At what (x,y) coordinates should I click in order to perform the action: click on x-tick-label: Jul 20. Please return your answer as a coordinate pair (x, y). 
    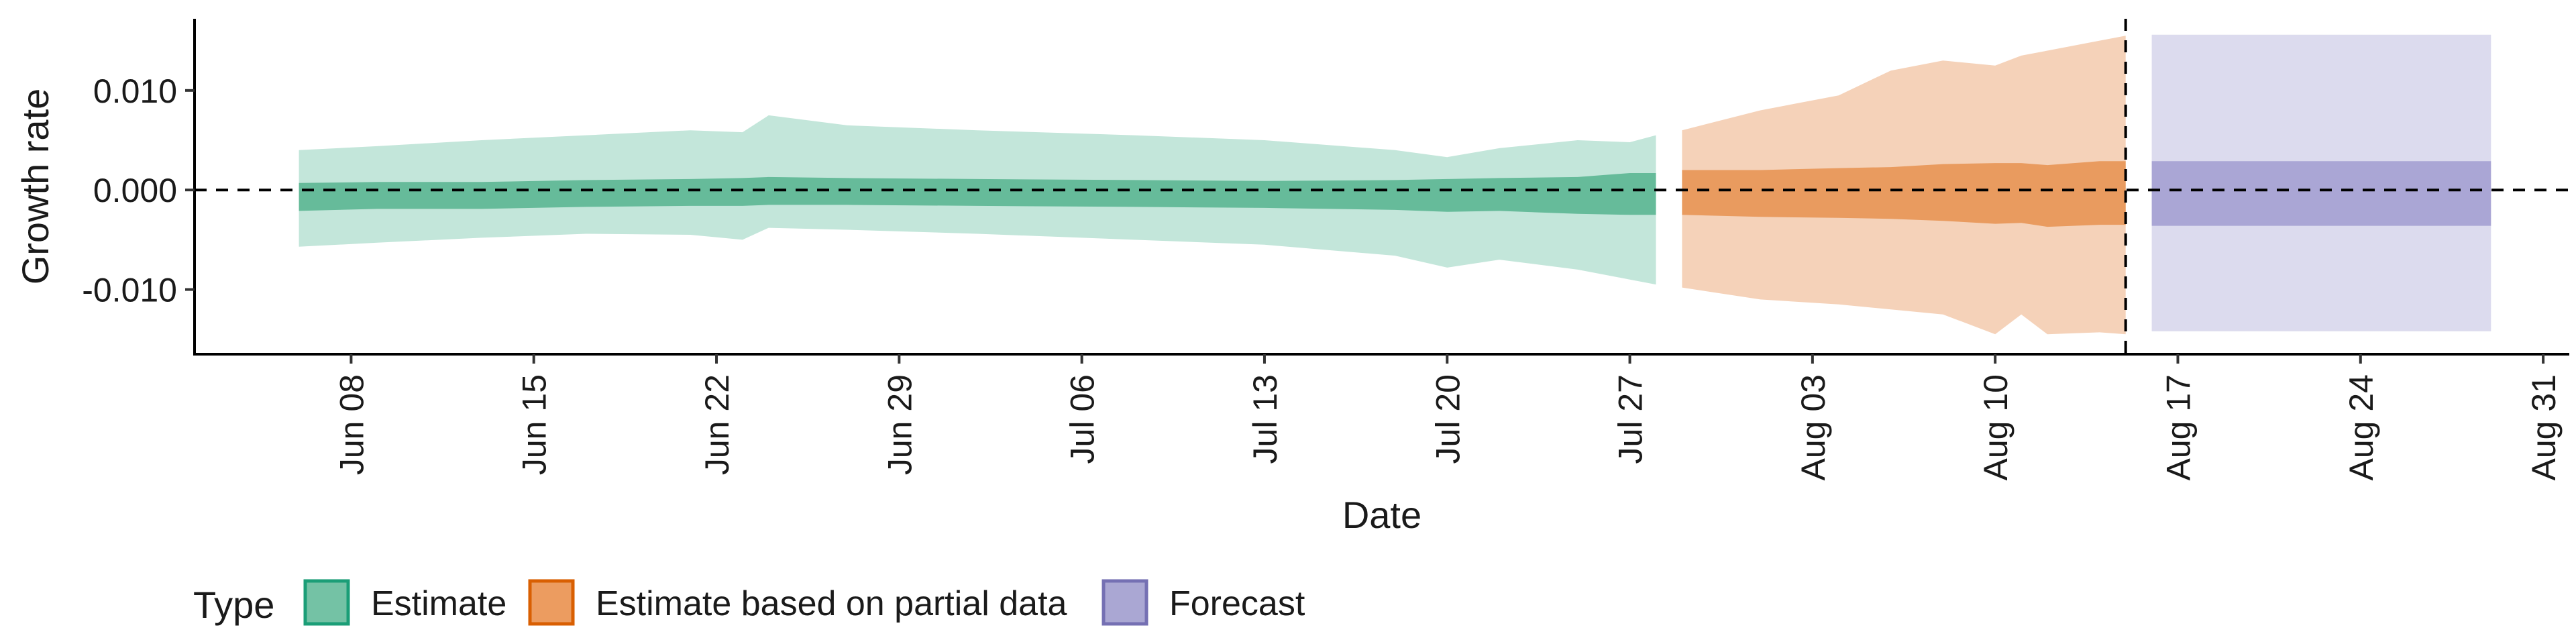
    Looking at the image, I should click on (1447, 419).